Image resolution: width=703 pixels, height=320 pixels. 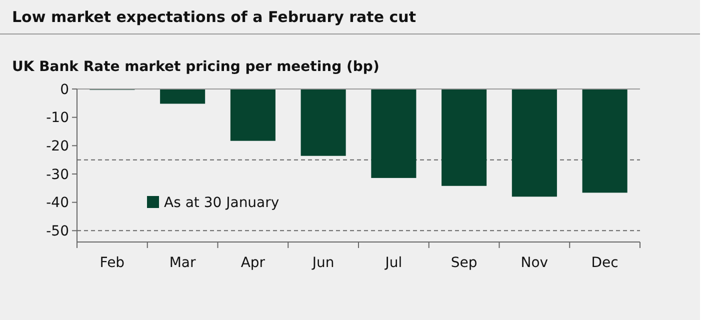 I want to click on y-tick-label: -30, so click(x=57, y=174).